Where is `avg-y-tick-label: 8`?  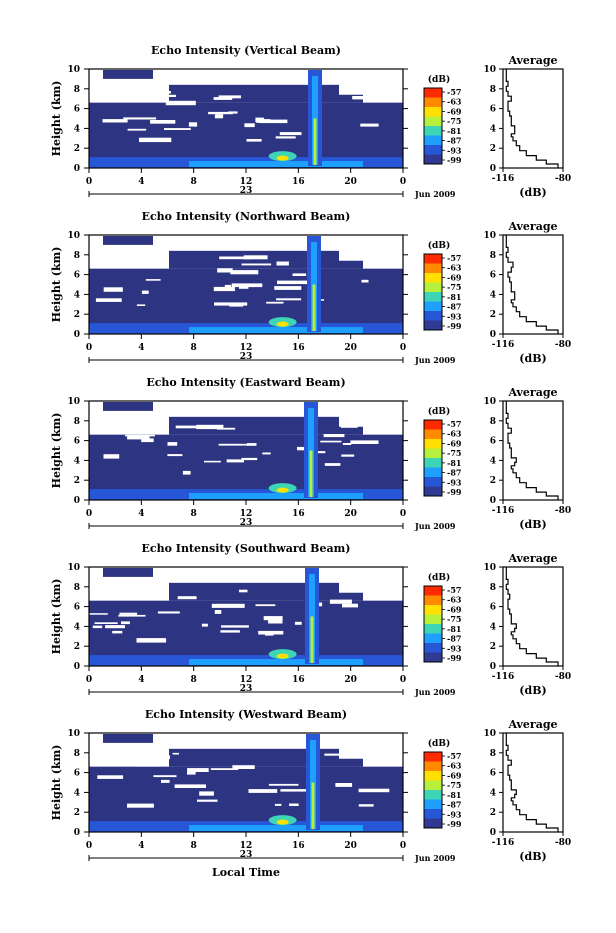 avg-y-tick-label: 8 is located at coordinates (493, 256).